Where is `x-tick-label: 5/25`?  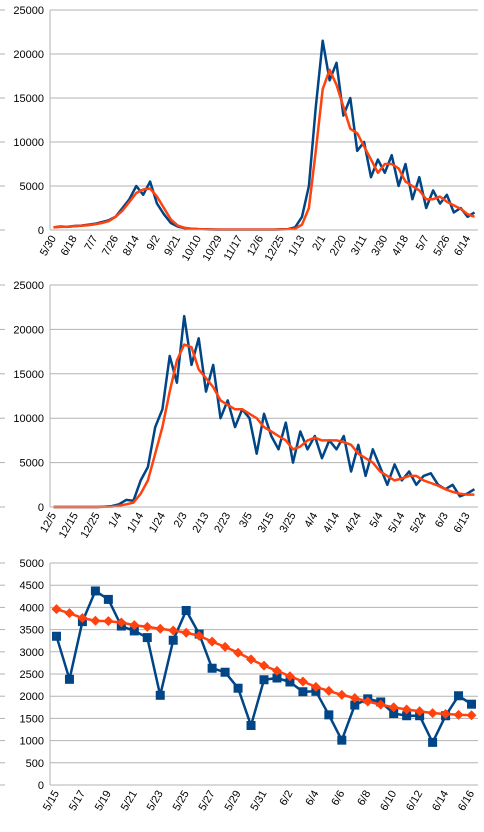
x-tick-label: 5/25 is located at coordinates (181, 801).